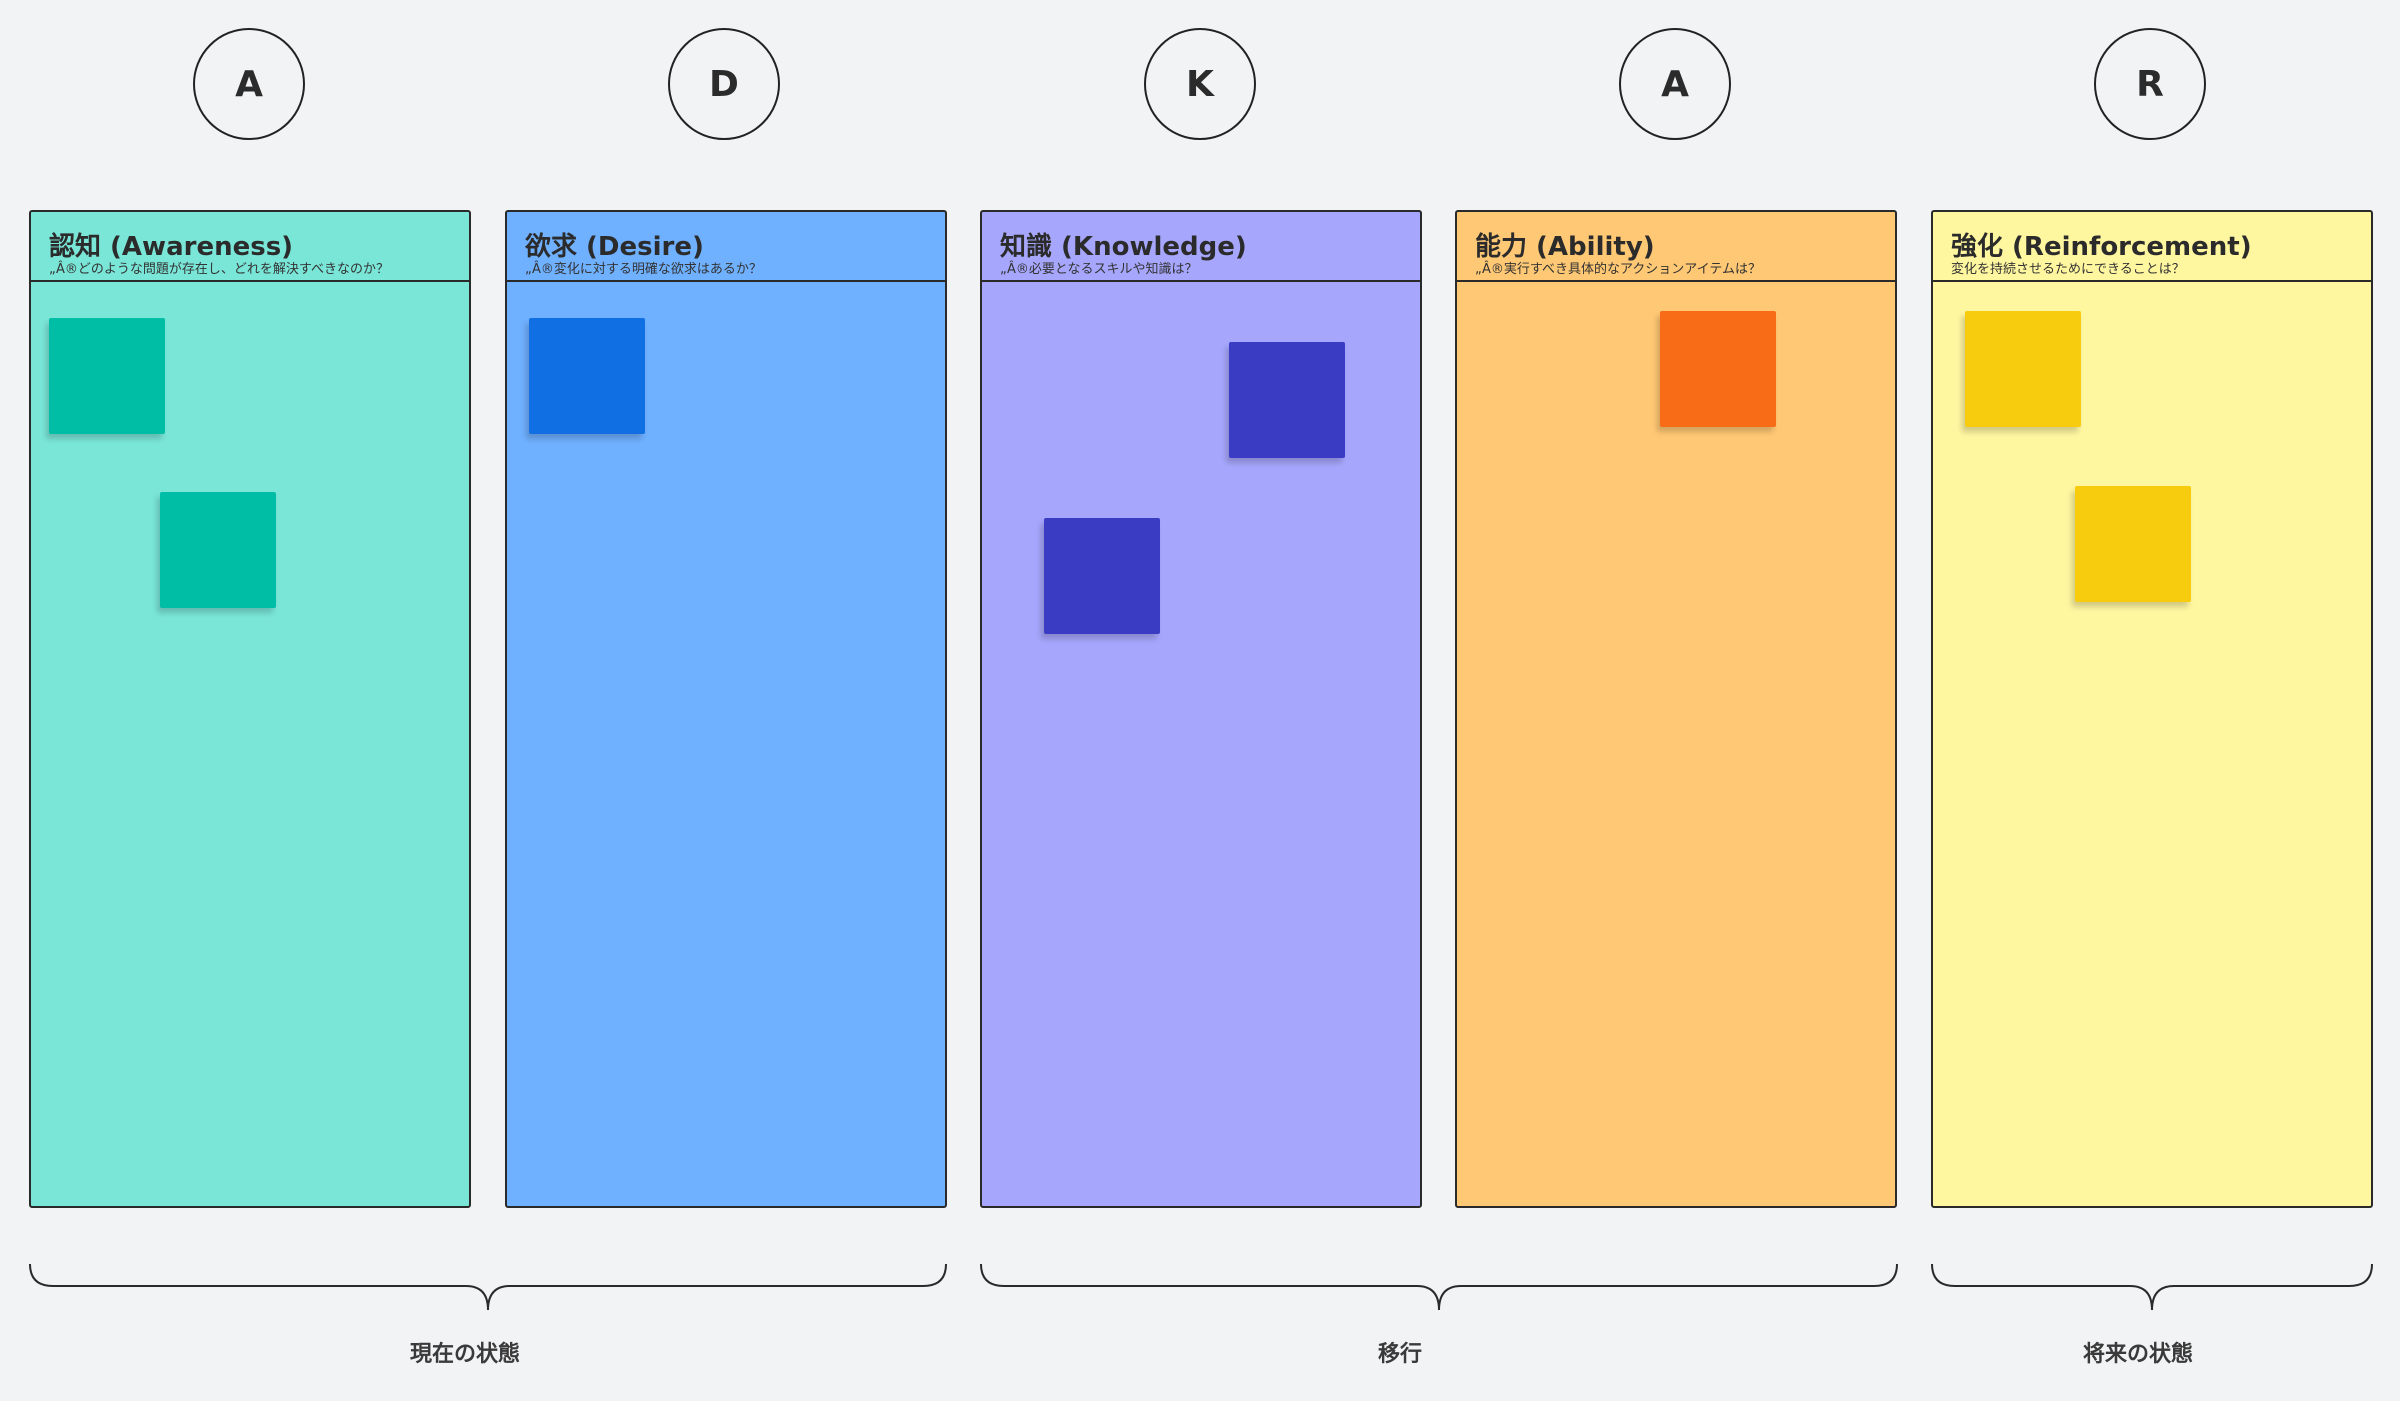  Describe the element at coordinates (465, 1354) in the screenshot. I see `phase-label-current-state: 現在の状態` at that location.